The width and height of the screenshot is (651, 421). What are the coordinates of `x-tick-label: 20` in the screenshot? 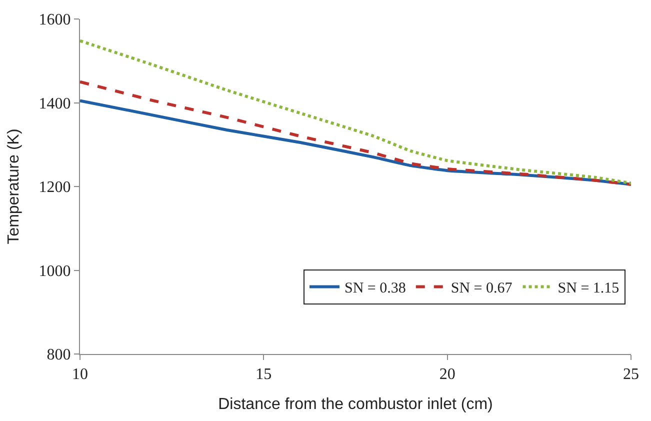 It's located at (447, 375).